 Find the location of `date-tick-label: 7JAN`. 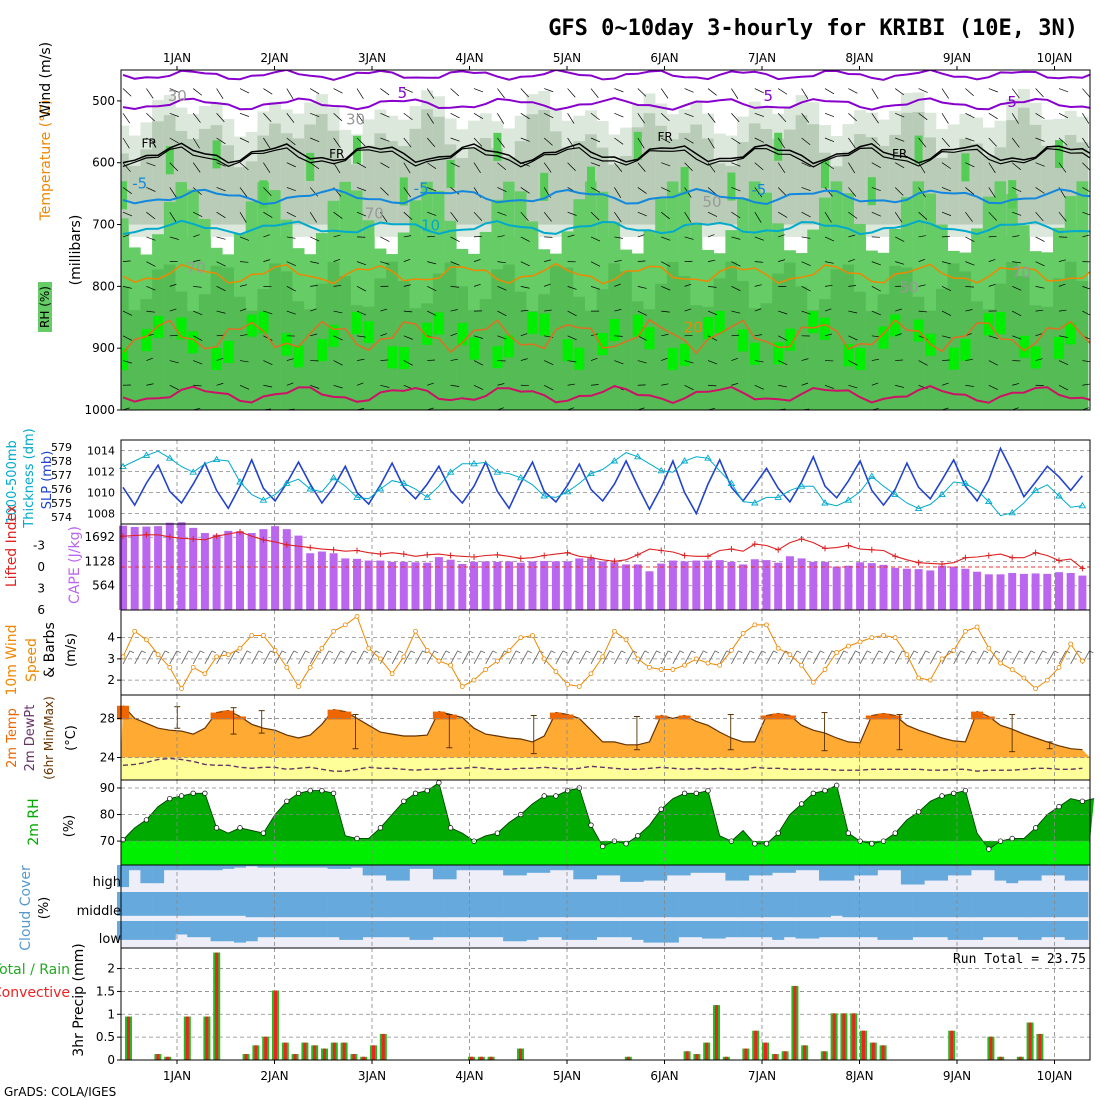

date-tick-label: 7JAN is located at coordinates (762, 1076).